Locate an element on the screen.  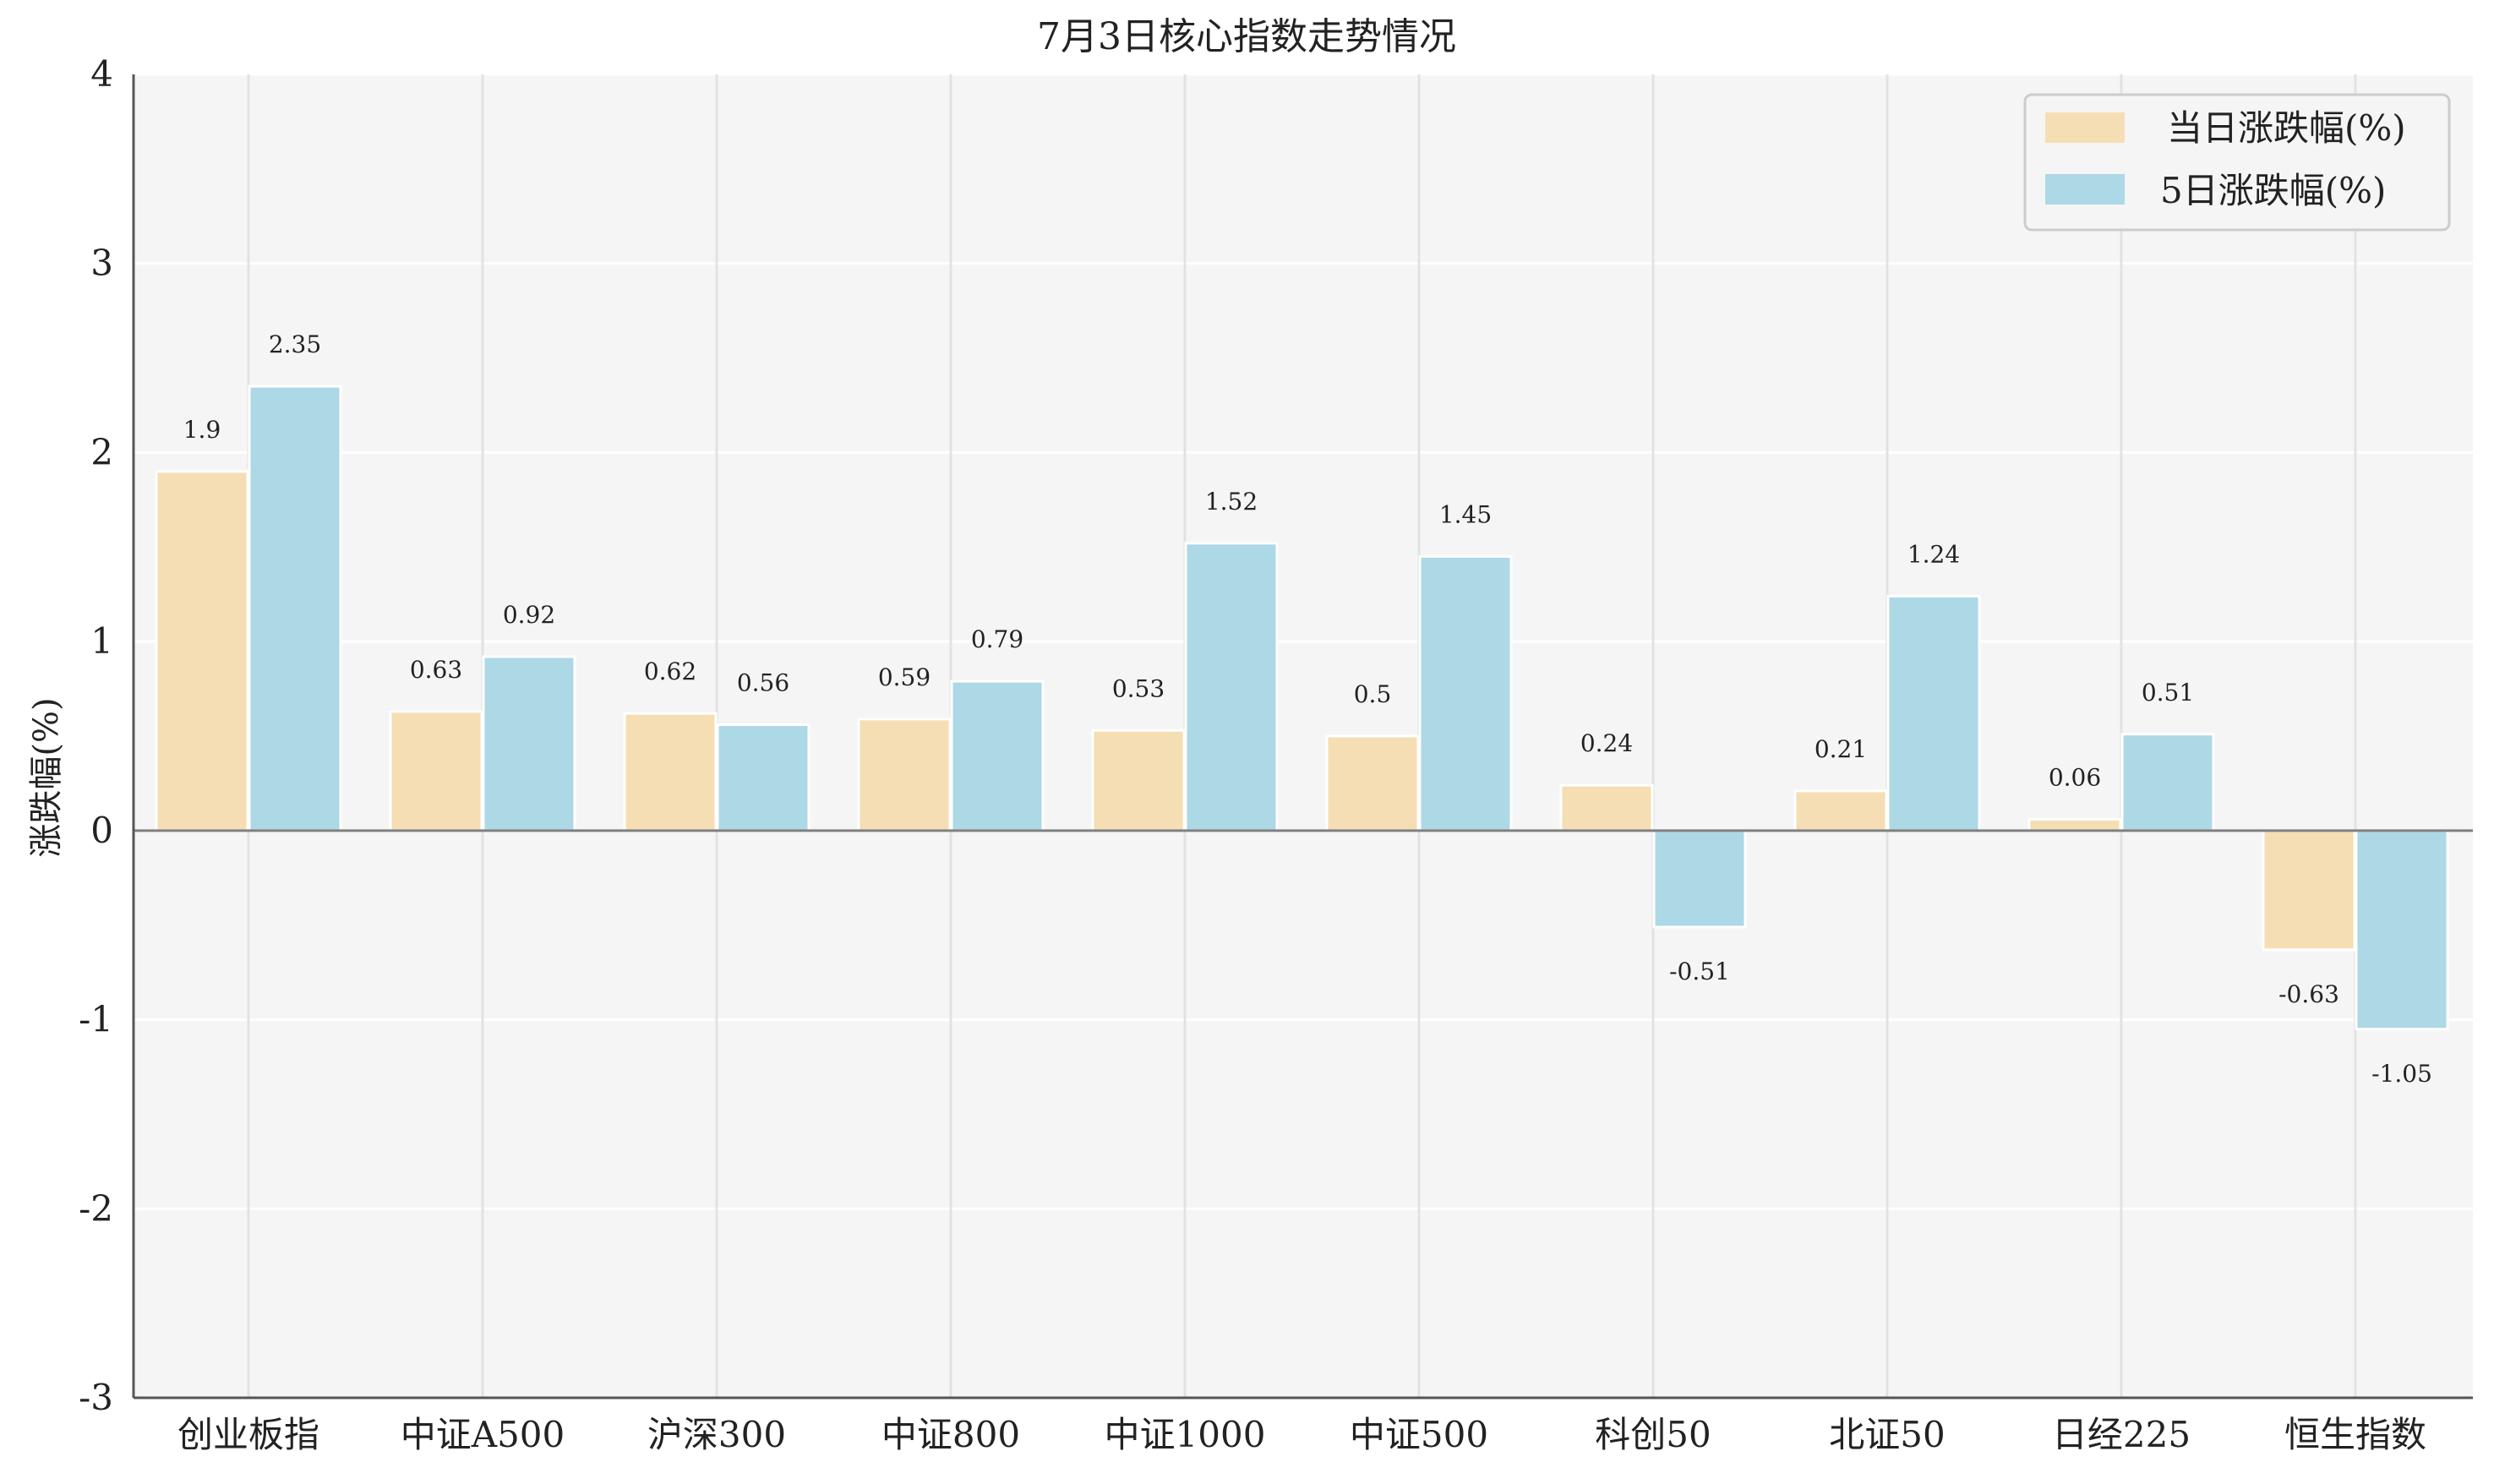
data-label-daily-7: 0.21 is located at coordinates (1841, 749).